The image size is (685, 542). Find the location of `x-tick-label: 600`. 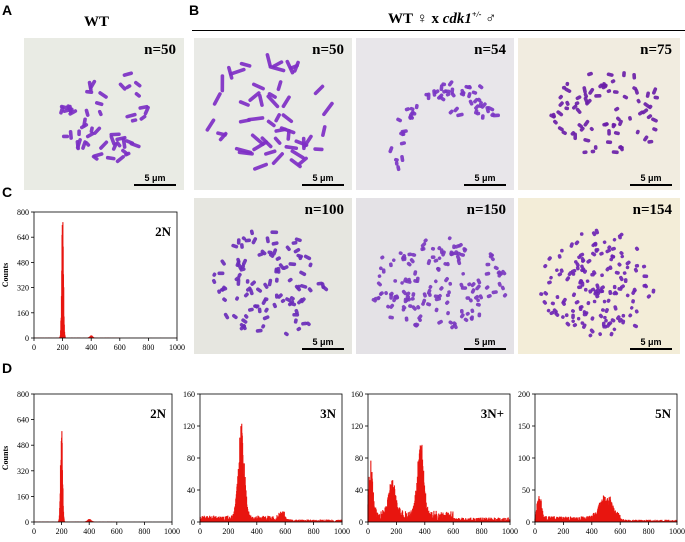

x-tick-label: 600 is located at coordinates (620, 531).